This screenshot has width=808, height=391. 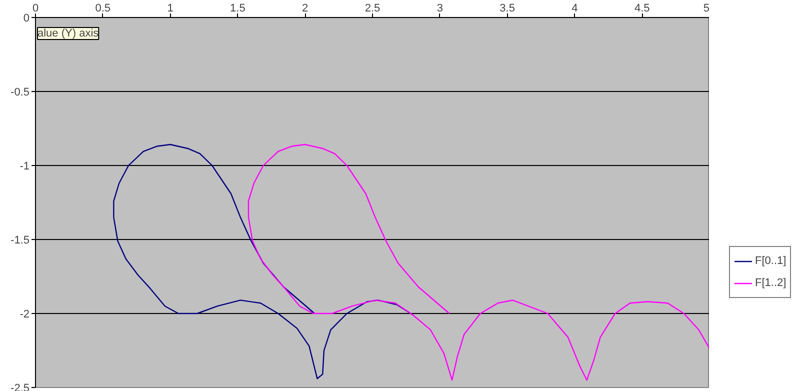 I want to click on x-tick-label: 3.5, so click(x=507, y=8).